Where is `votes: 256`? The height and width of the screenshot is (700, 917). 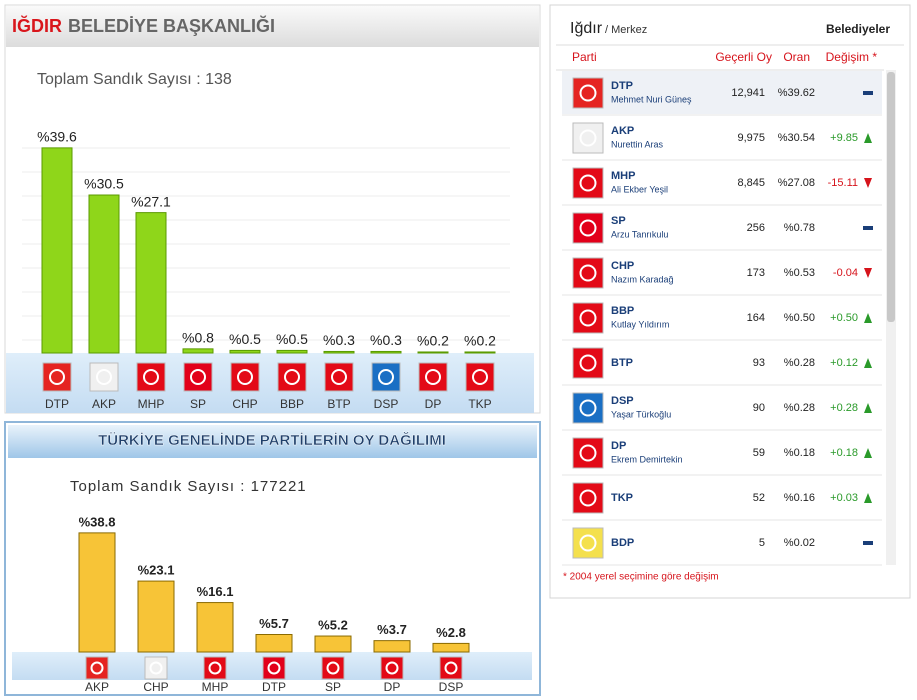 votes: 256 is located at coordinates (756, 228).